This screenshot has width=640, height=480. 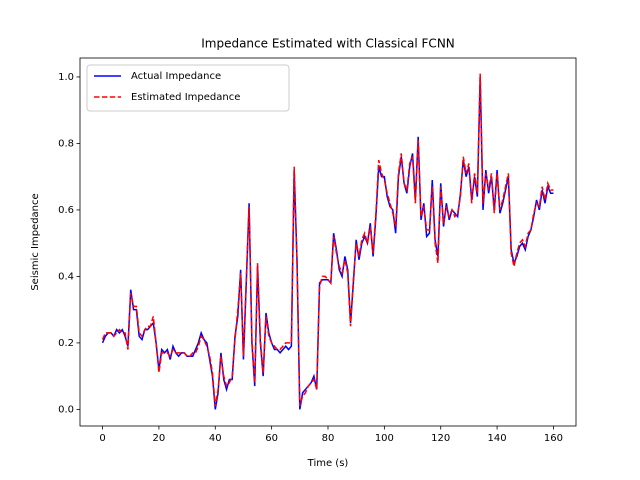 What do you see at coordinates (185, 97) in the screenshot?
I see `legend-label: Estimated Impedance` at bounding box center [185, 97].